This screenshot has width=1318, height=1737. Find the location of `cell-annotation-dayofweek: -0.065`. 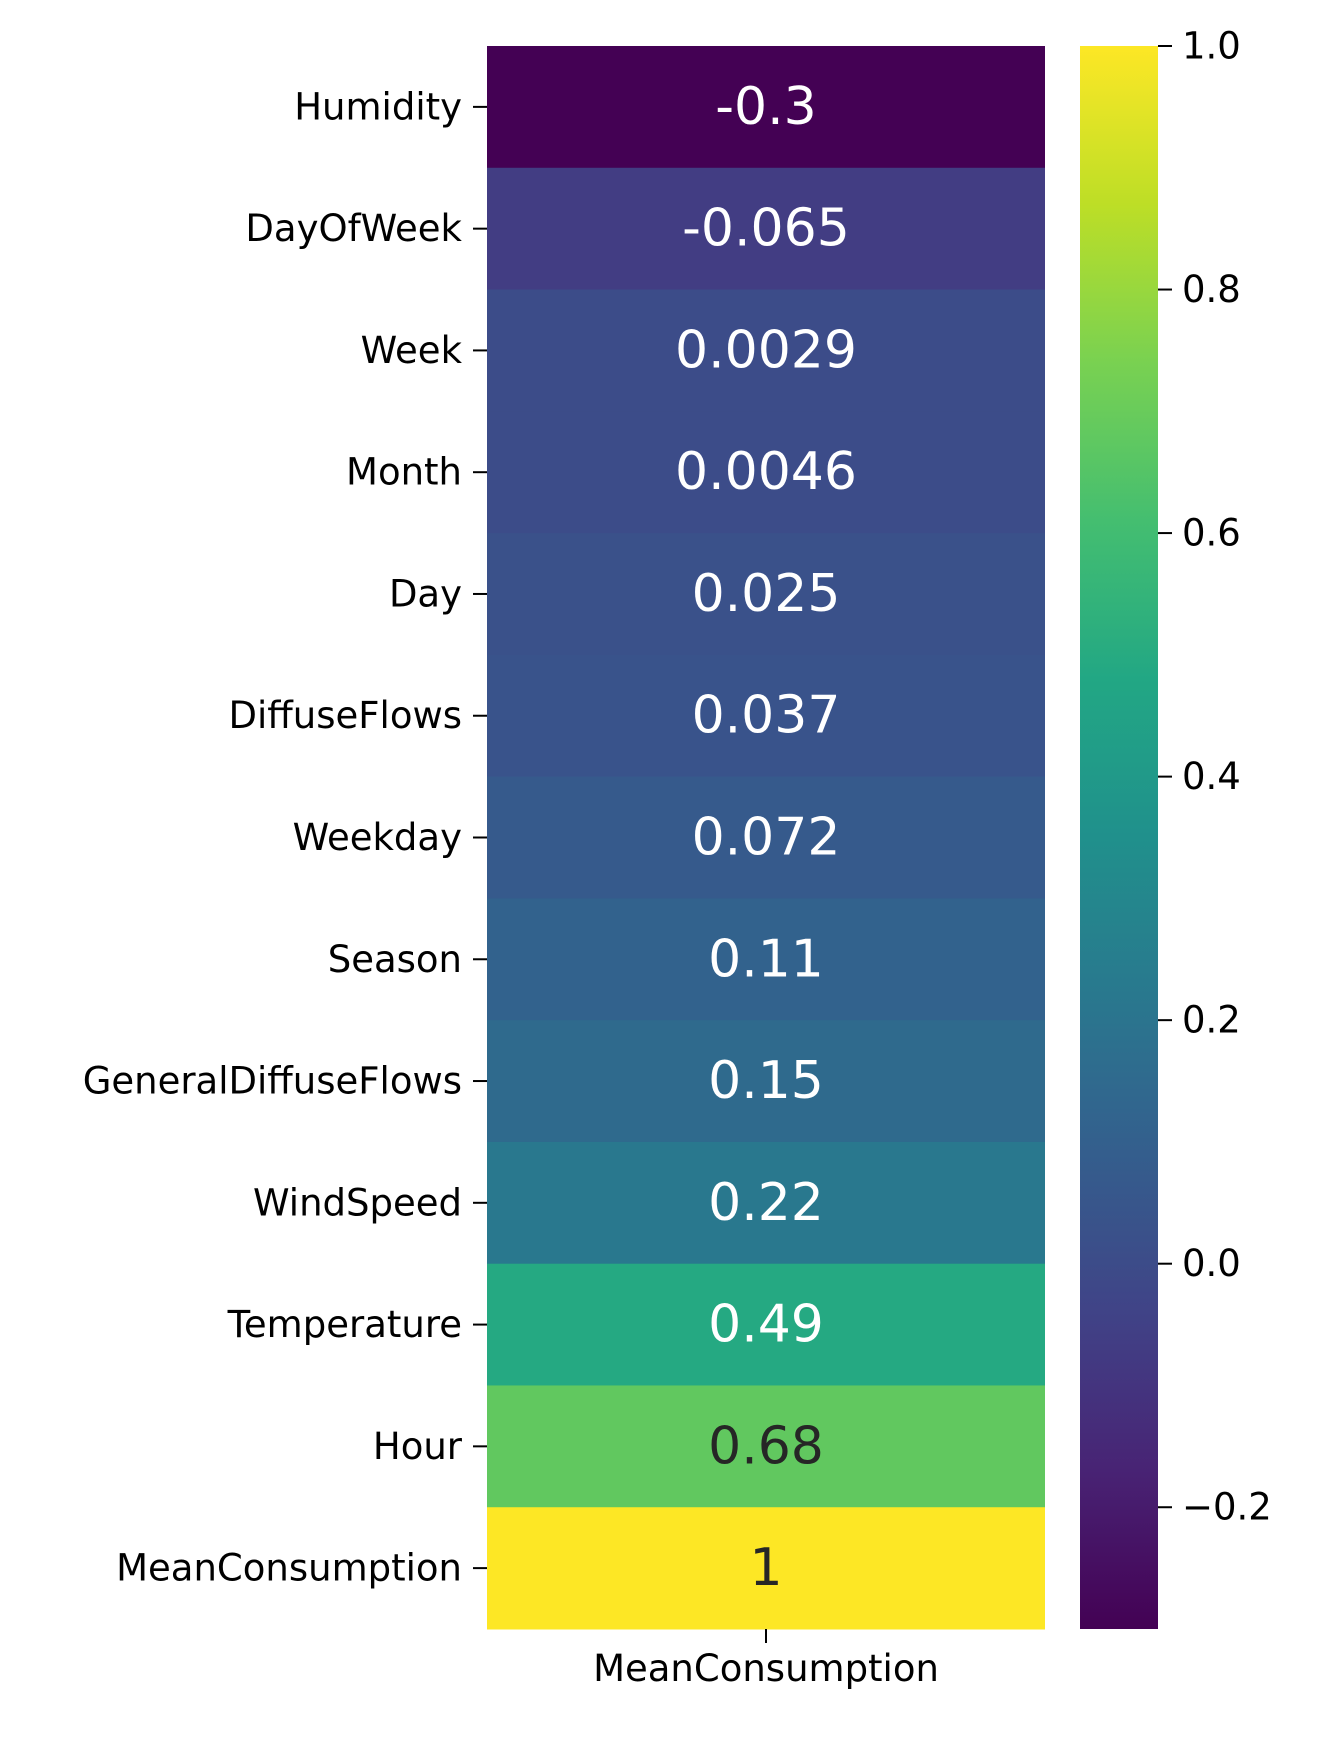

cell-annotation-dayofweek: -0.065 is located at coordinates (766, 229).